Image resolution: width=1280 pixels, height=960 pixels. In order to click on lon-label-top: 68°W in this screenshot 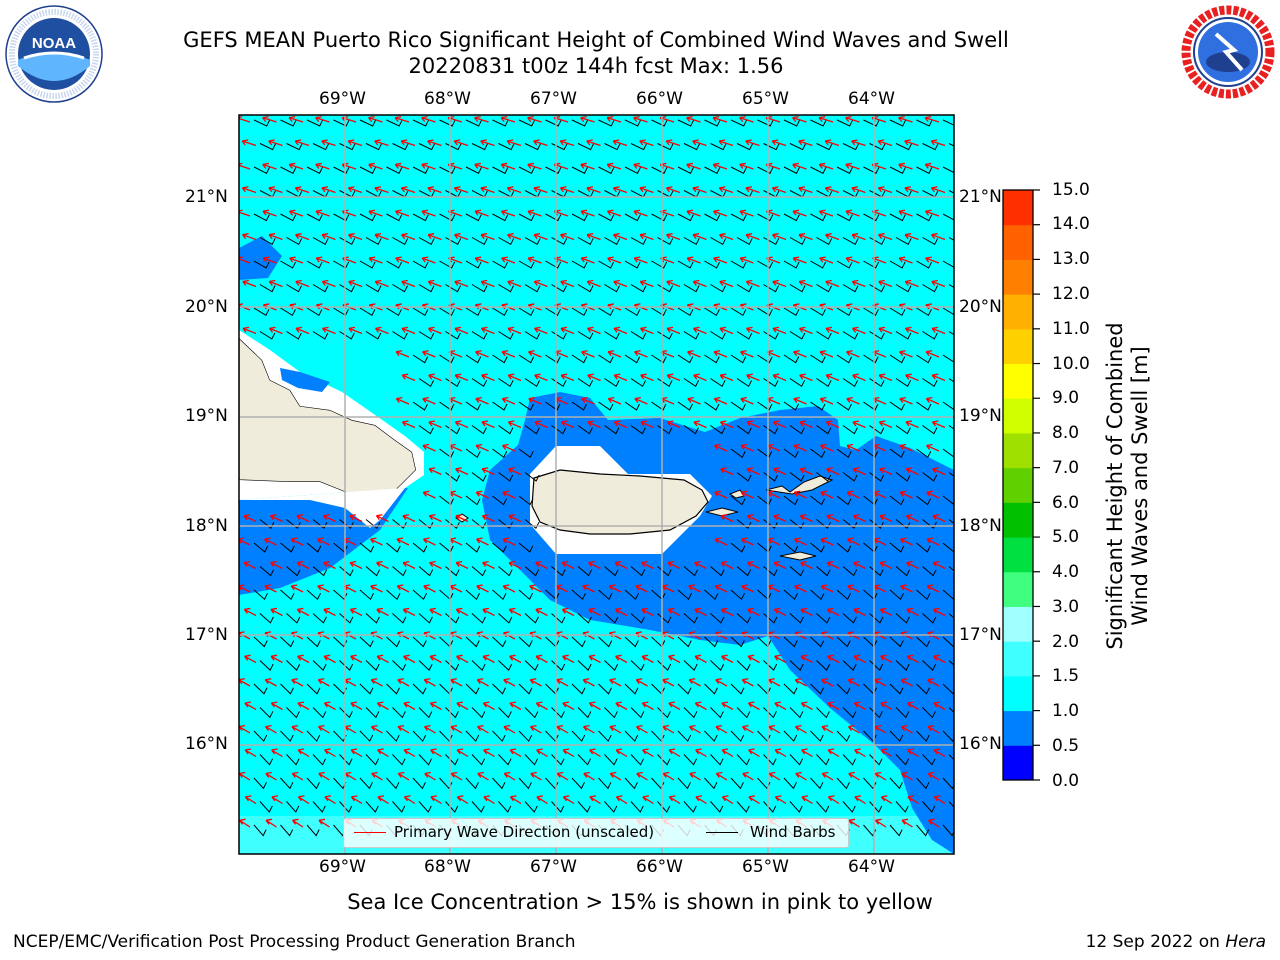, I will do `click(447, 99)`.